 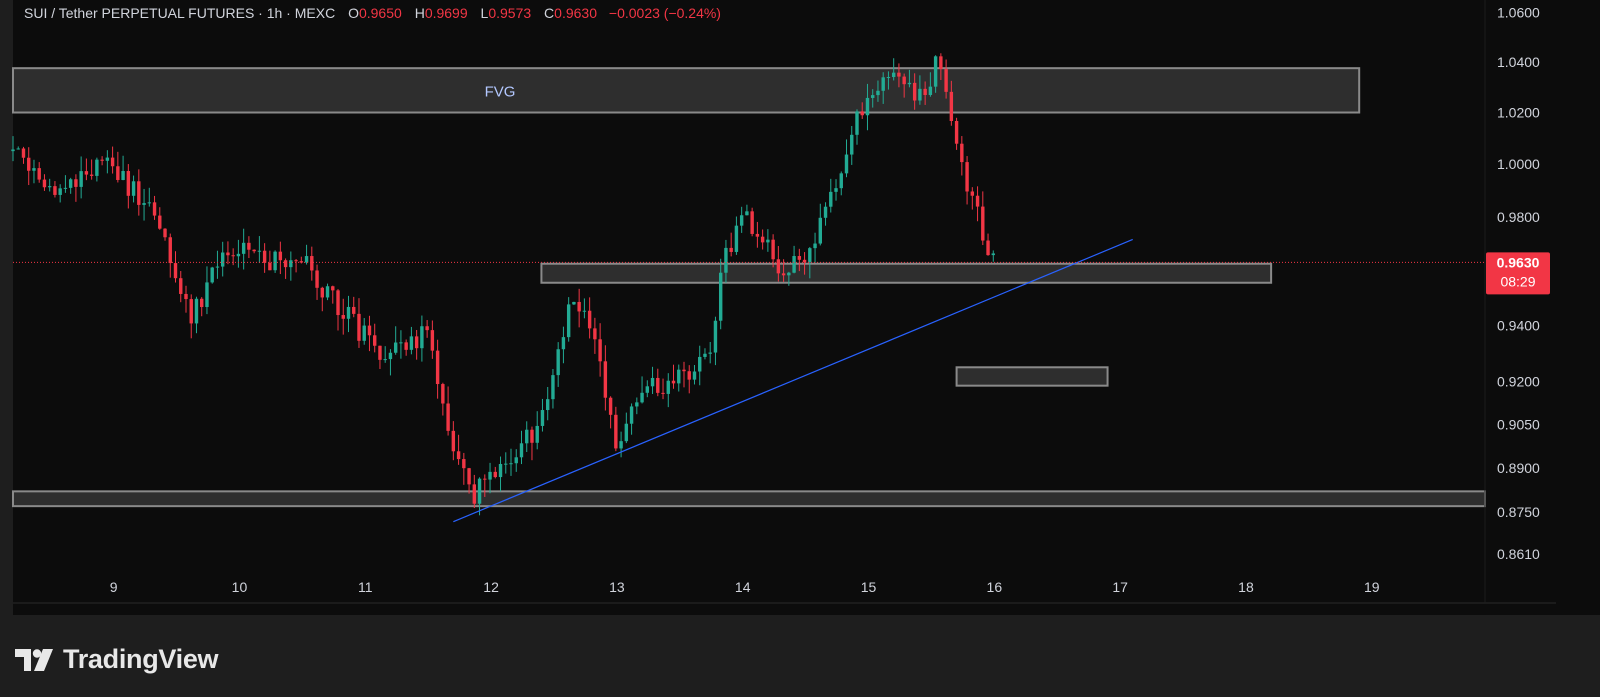 What do you see at coordinates (575, 13) in the screenshot?
I see `close-value: 0.9630` at bounding box center [575, 13].